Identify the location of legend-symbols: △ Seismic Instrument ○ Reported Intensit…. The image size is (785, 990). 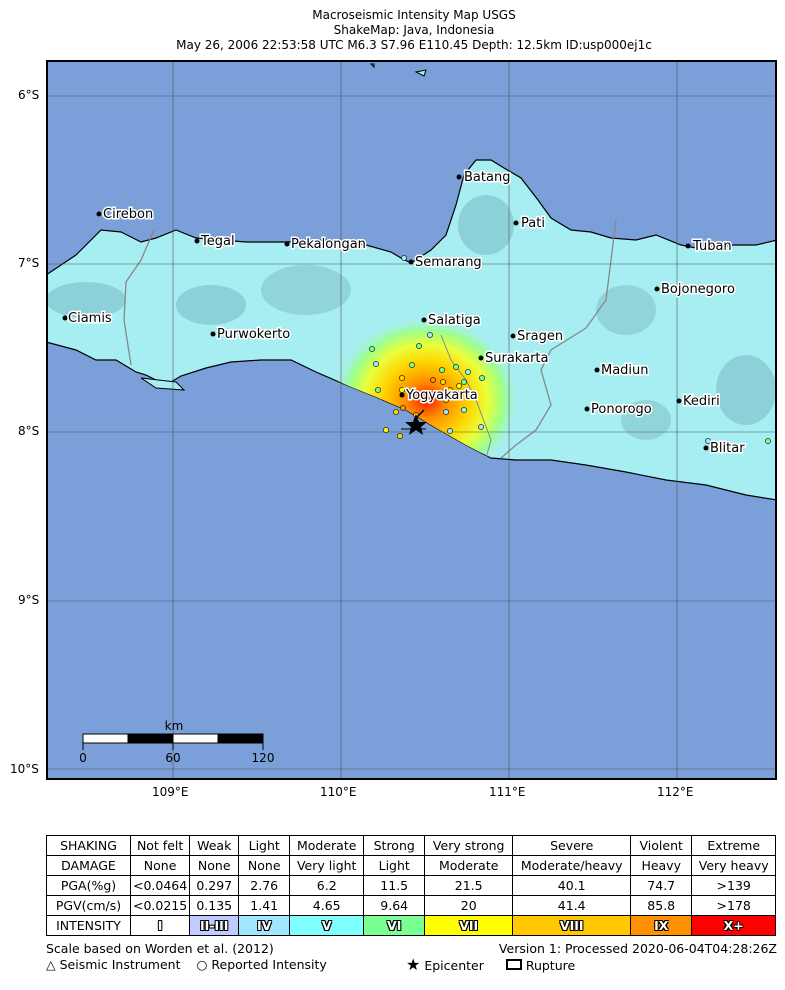
(186, 964).